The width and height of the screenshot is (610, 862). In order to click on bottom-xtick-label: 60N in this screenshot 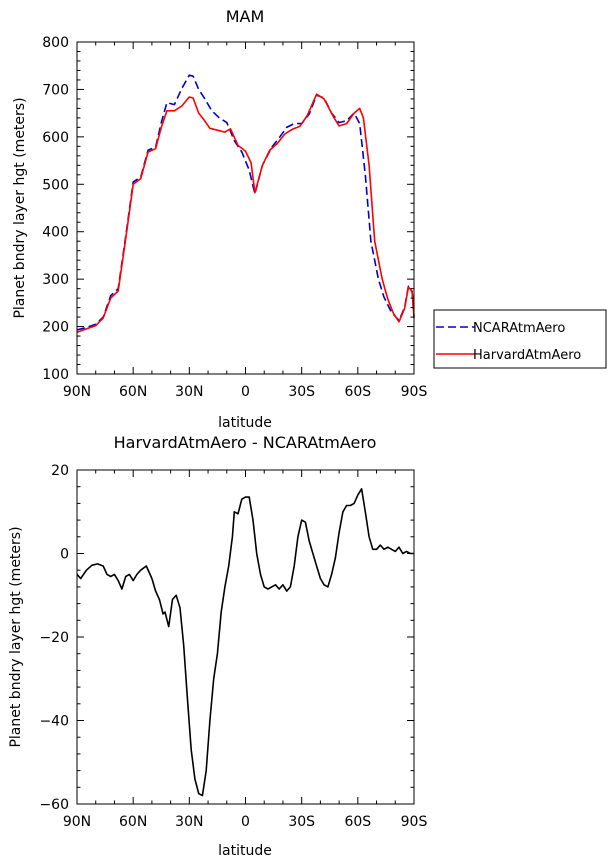, I will do `click(133, 822)`.